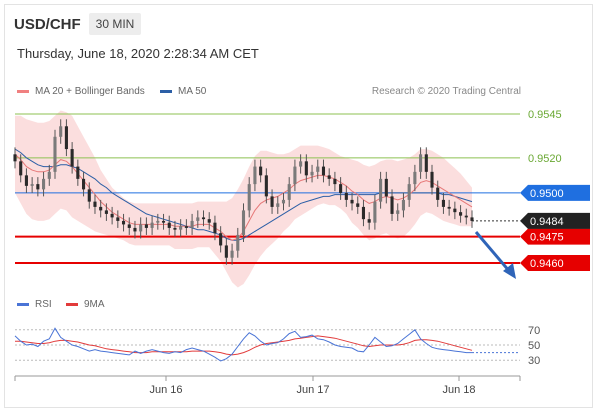  What do you see at coordinates (47, 24) in the screenshot?
I see `symbol-label: USD/CHF` at bounding box center [47, 24].